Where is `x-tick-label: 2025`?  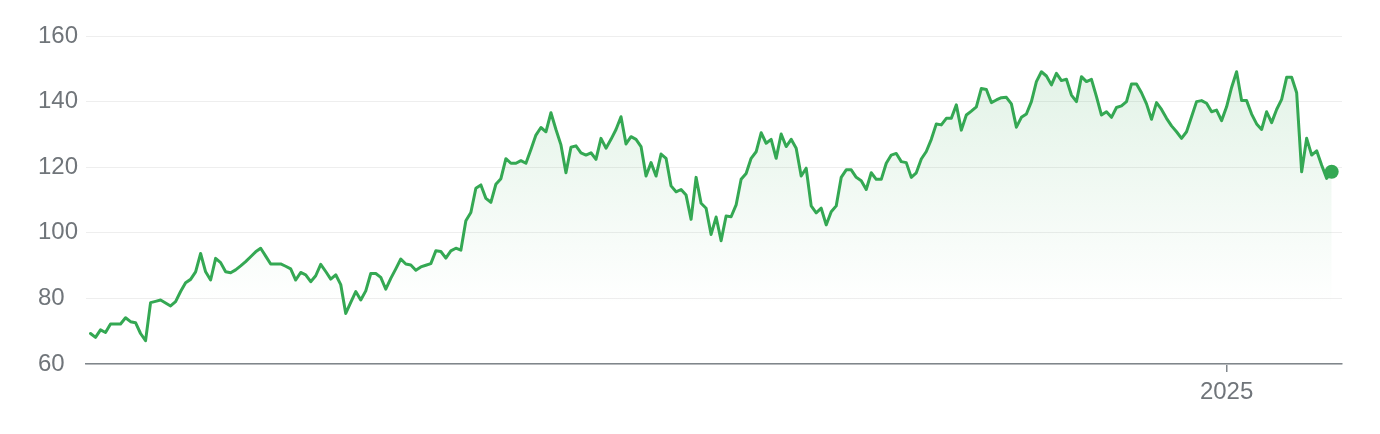
x-tick-label: 2025 is located at coordinates (1226, 391).